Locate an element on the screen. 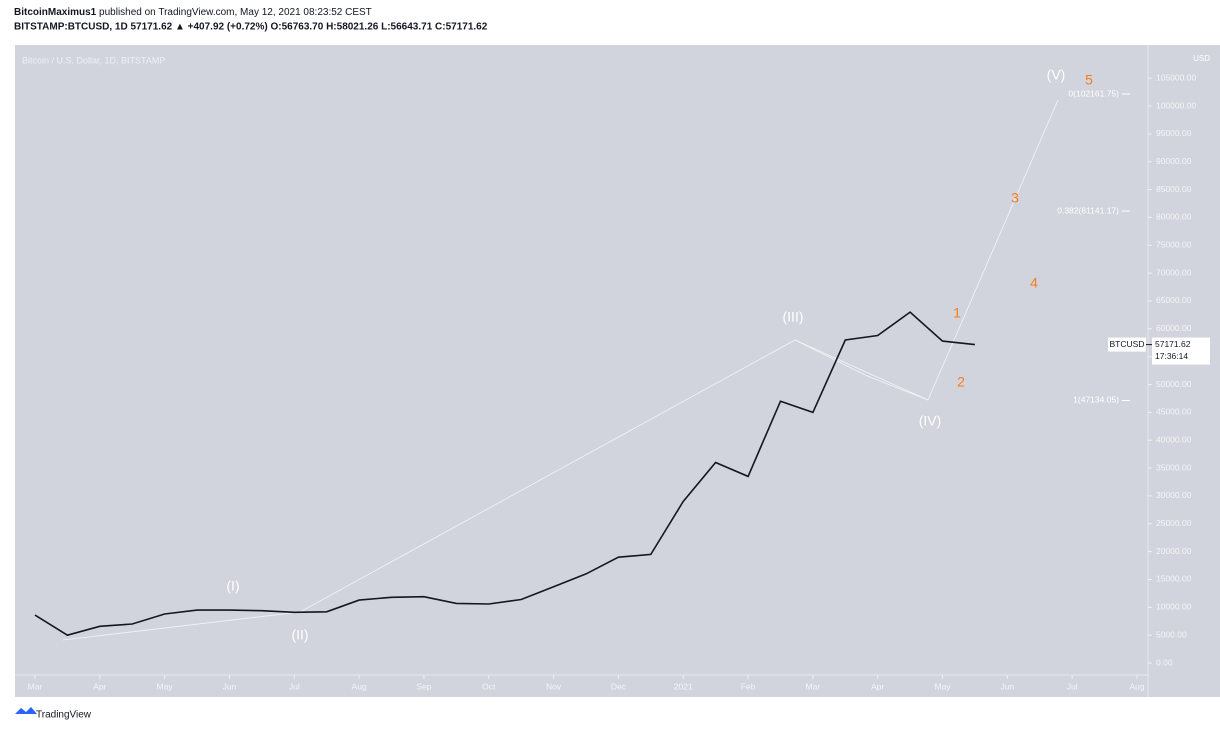  y-tick-label: 105000.00 is located at coordinates (1176, 77).